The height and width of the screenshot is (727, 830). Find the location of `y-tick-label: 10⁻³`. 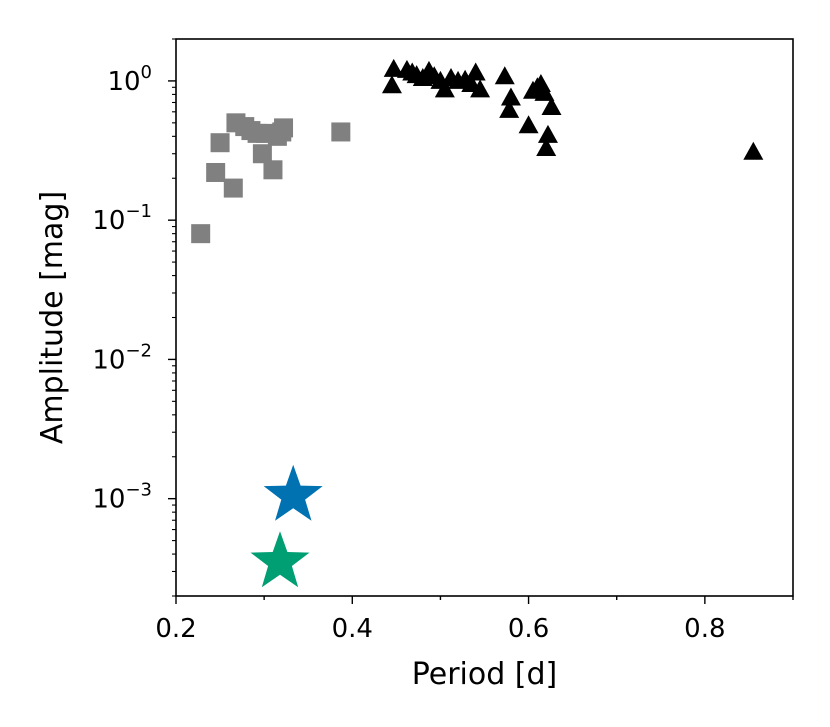

y-tick-label: 10⁻³ is located at coordinates (122, 497).